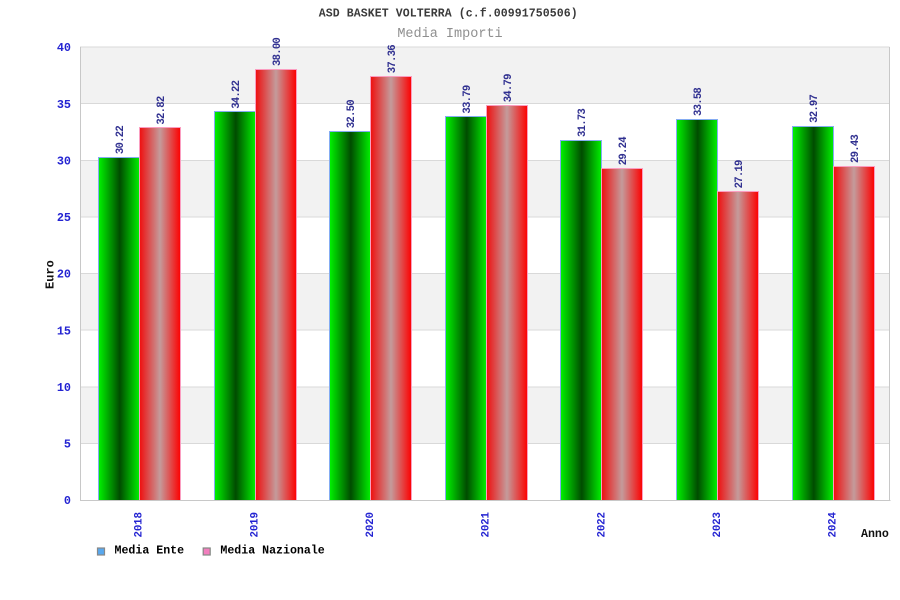  I want to click on svg-text: 32.97, so click(815, 108).